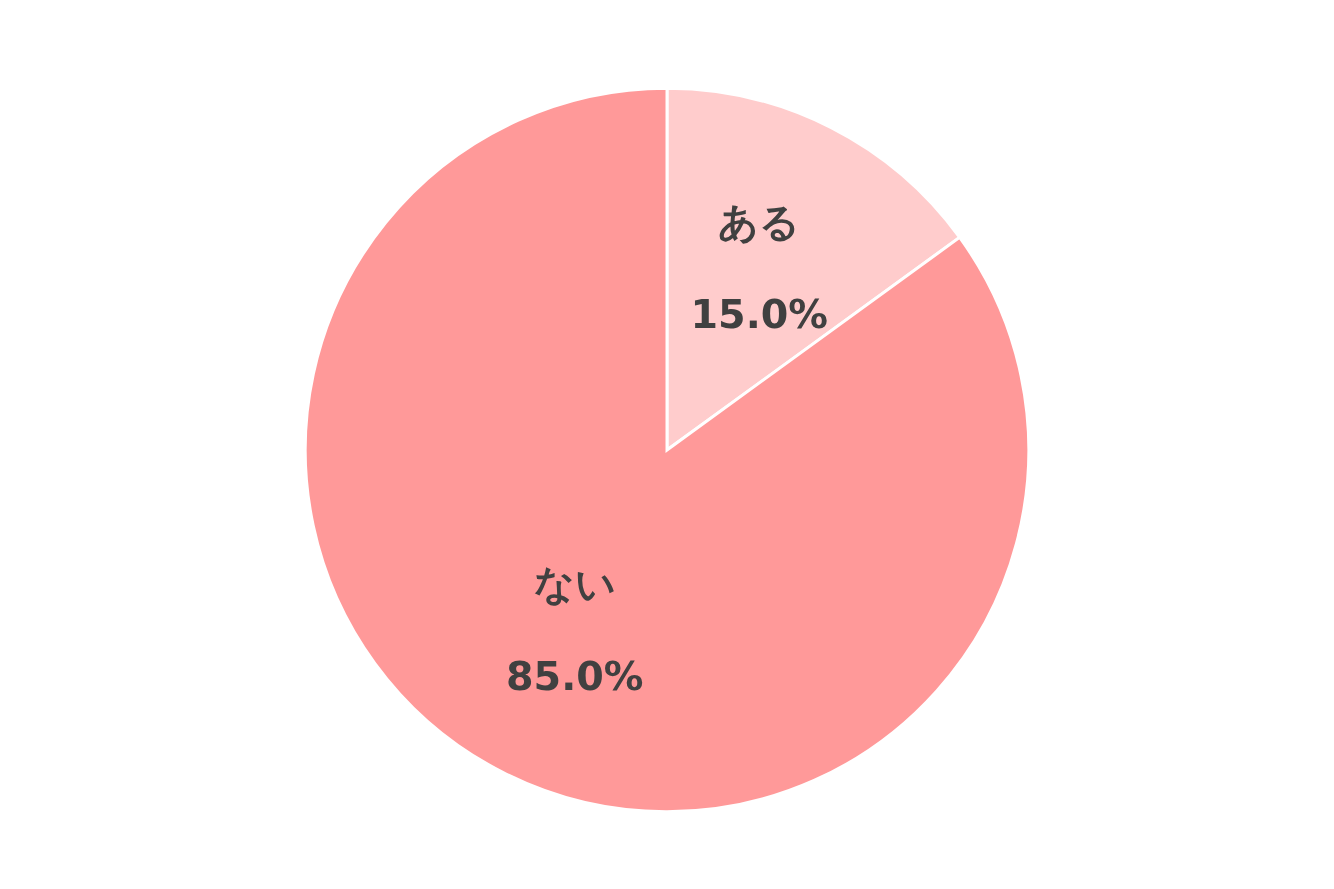  Describe the element at coordinates (759, 222) in the screenshot. I see `slice-label: ある` at that location.